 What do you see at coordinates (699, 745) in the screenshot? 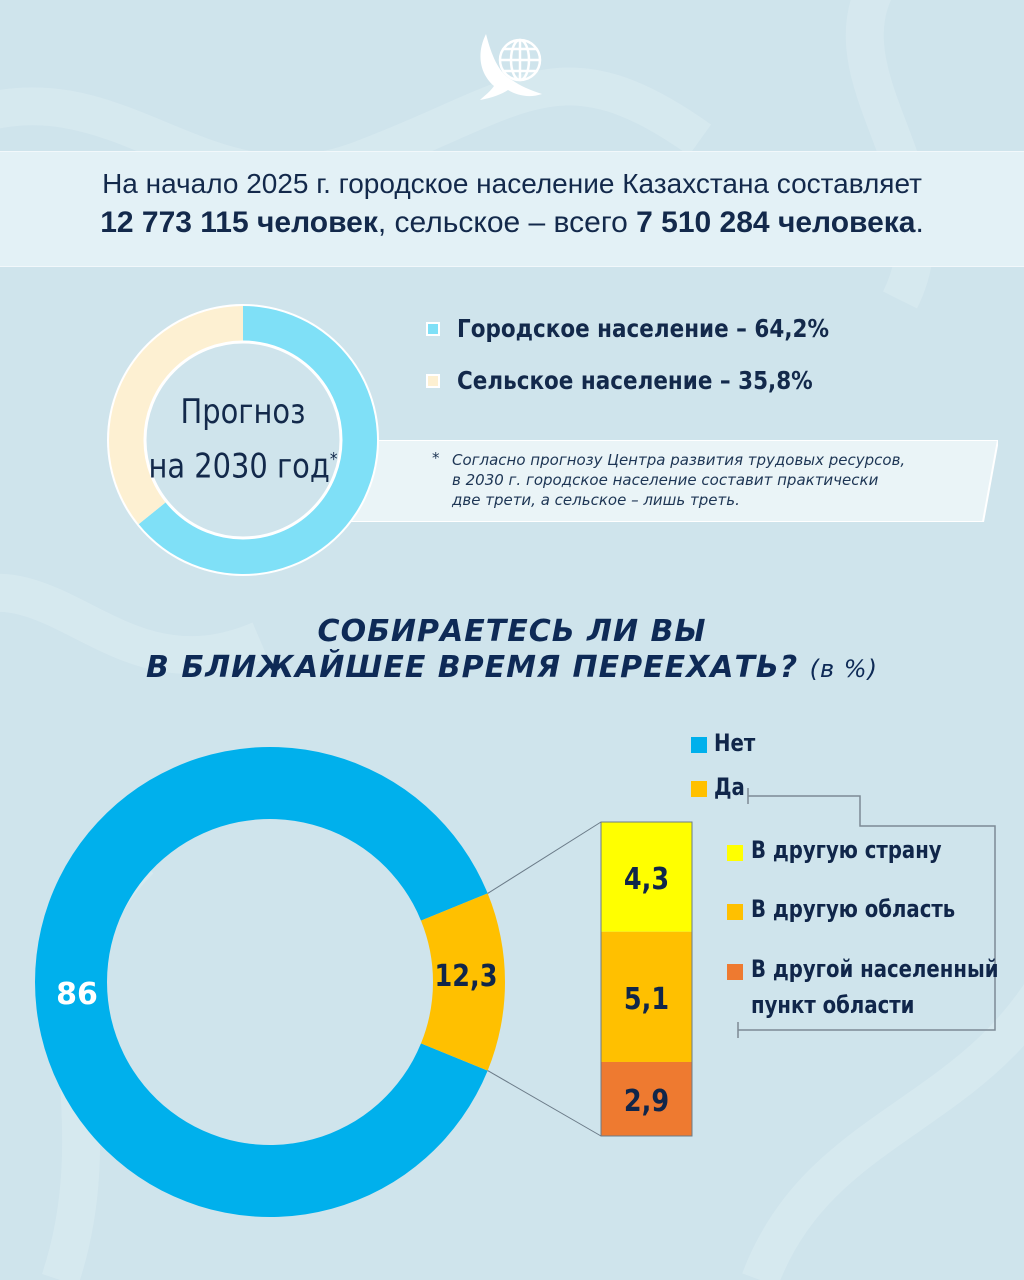
I see `legend-swatch-no` at bounding box center [699, 745].